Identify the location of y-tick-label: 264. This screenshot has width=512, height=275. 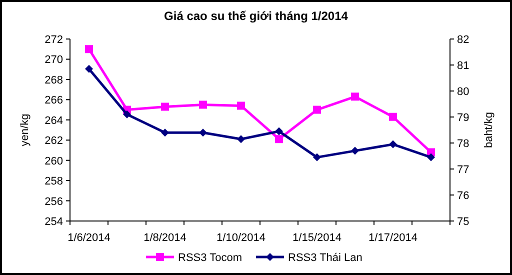
(53, 120).